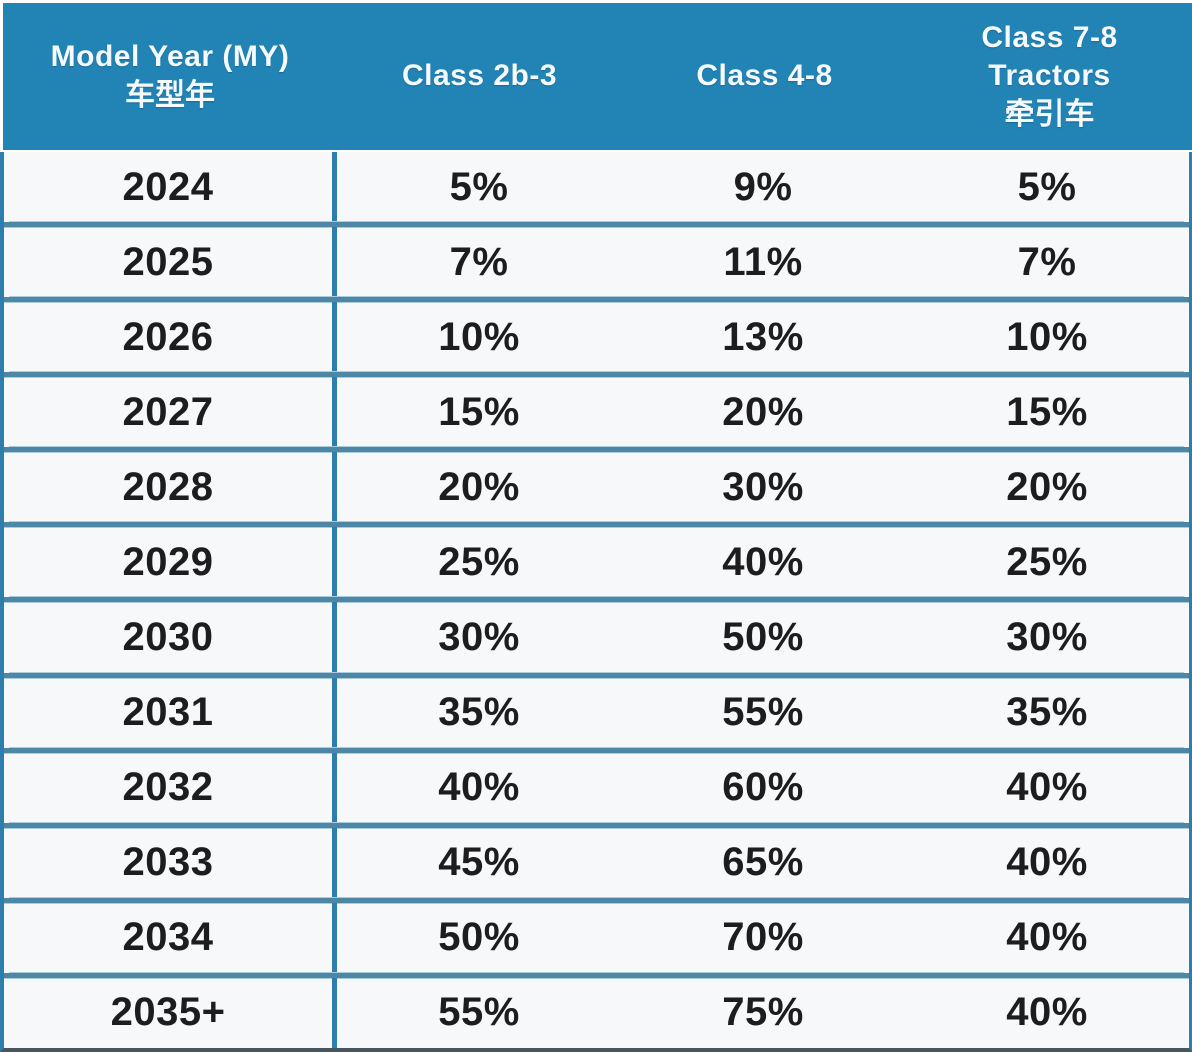  Describe the element at coordinates (1047, 336) in the screenshot. I see `class-7-8-tractors-cell: 10%` at that location.